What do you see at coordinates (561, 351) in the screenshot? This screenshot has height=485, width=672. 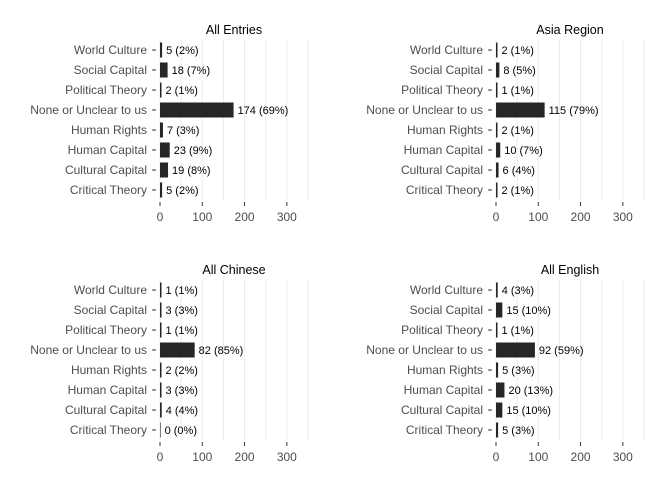 I see `data-label: 92 (59%)` at bounding box center [561, 351].